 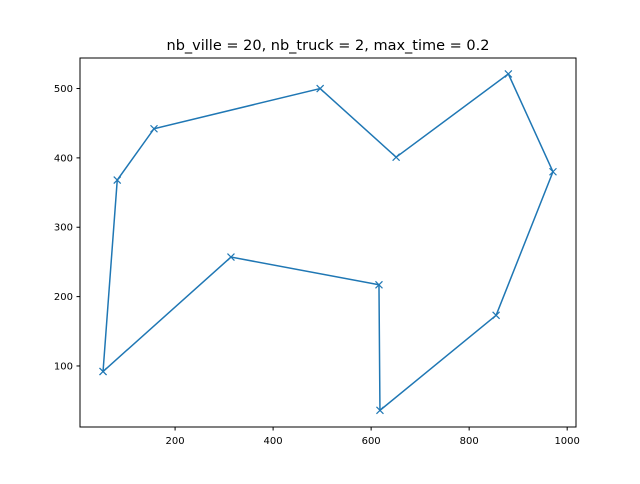 What do you see at coordinates (273, 441) in the screenshot?
I see `x-tick-label: 400` at bounding box center [273, 441].